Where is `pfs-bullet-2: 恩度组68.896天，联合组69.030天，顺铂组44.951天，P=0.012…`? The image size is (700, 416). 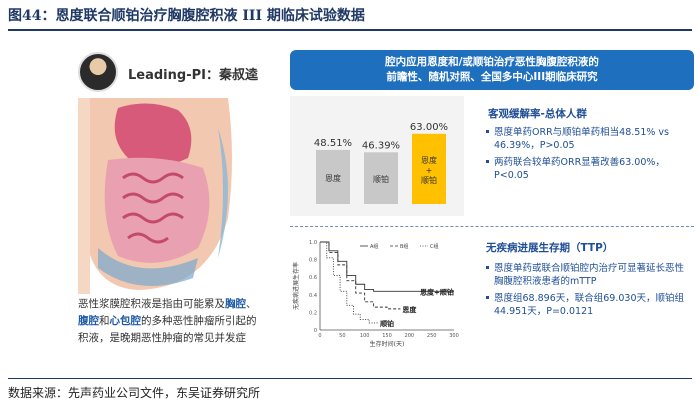 pfs-bullet-2: 恩度组68.896天，联合组69.030天，顺铂组44.951天，P=0.012… is located at coordinates (589, 305).